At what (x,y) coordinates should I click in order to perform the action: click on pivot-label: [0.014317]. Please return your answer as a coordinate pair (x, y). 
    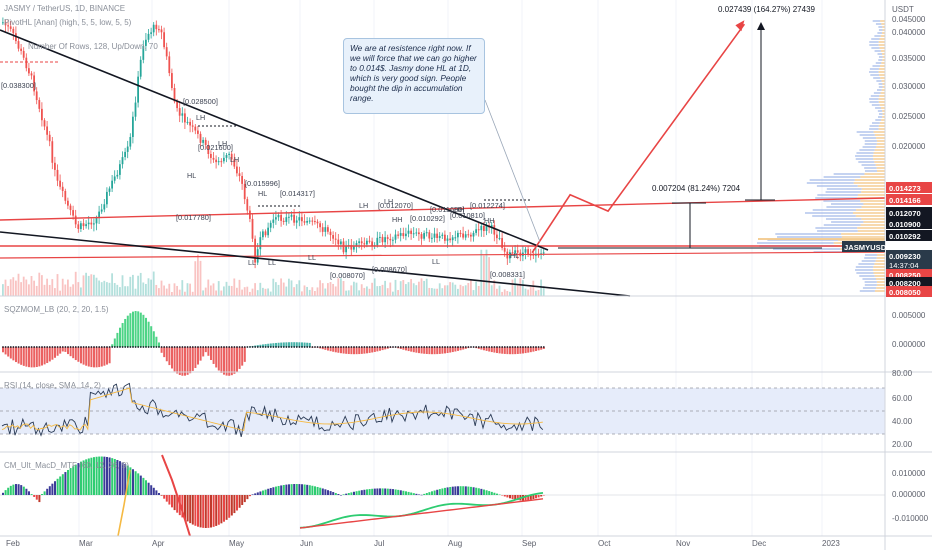
    Looking at the image, I should click on (297, 193).